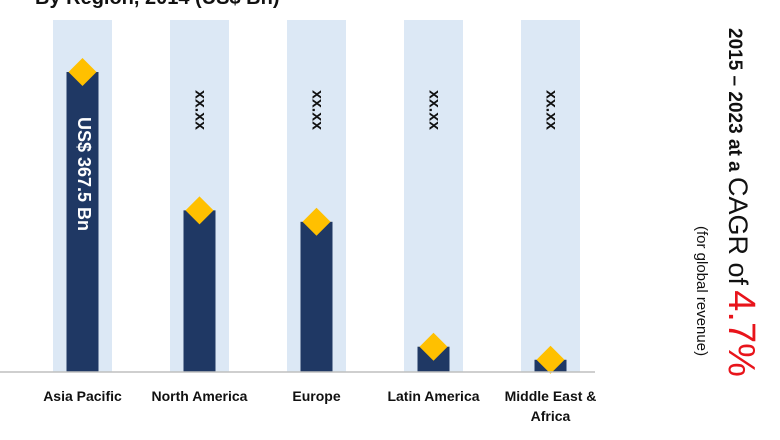 The width and height of the screenshot is (780, 440). Describe the element at coordinates (157, 5) in the screenshot. I see `chart-title: By Region, 2014 (US$ Bn)` at that location.